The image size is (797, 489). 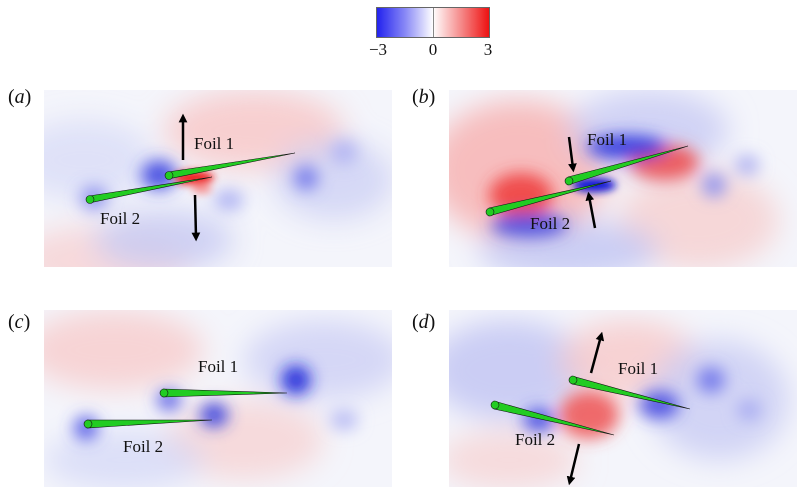 What do you see at coordinates (19, 322) in the screenshot?
I see `panel-label-c: (c)` at bounding box center [19, 322].